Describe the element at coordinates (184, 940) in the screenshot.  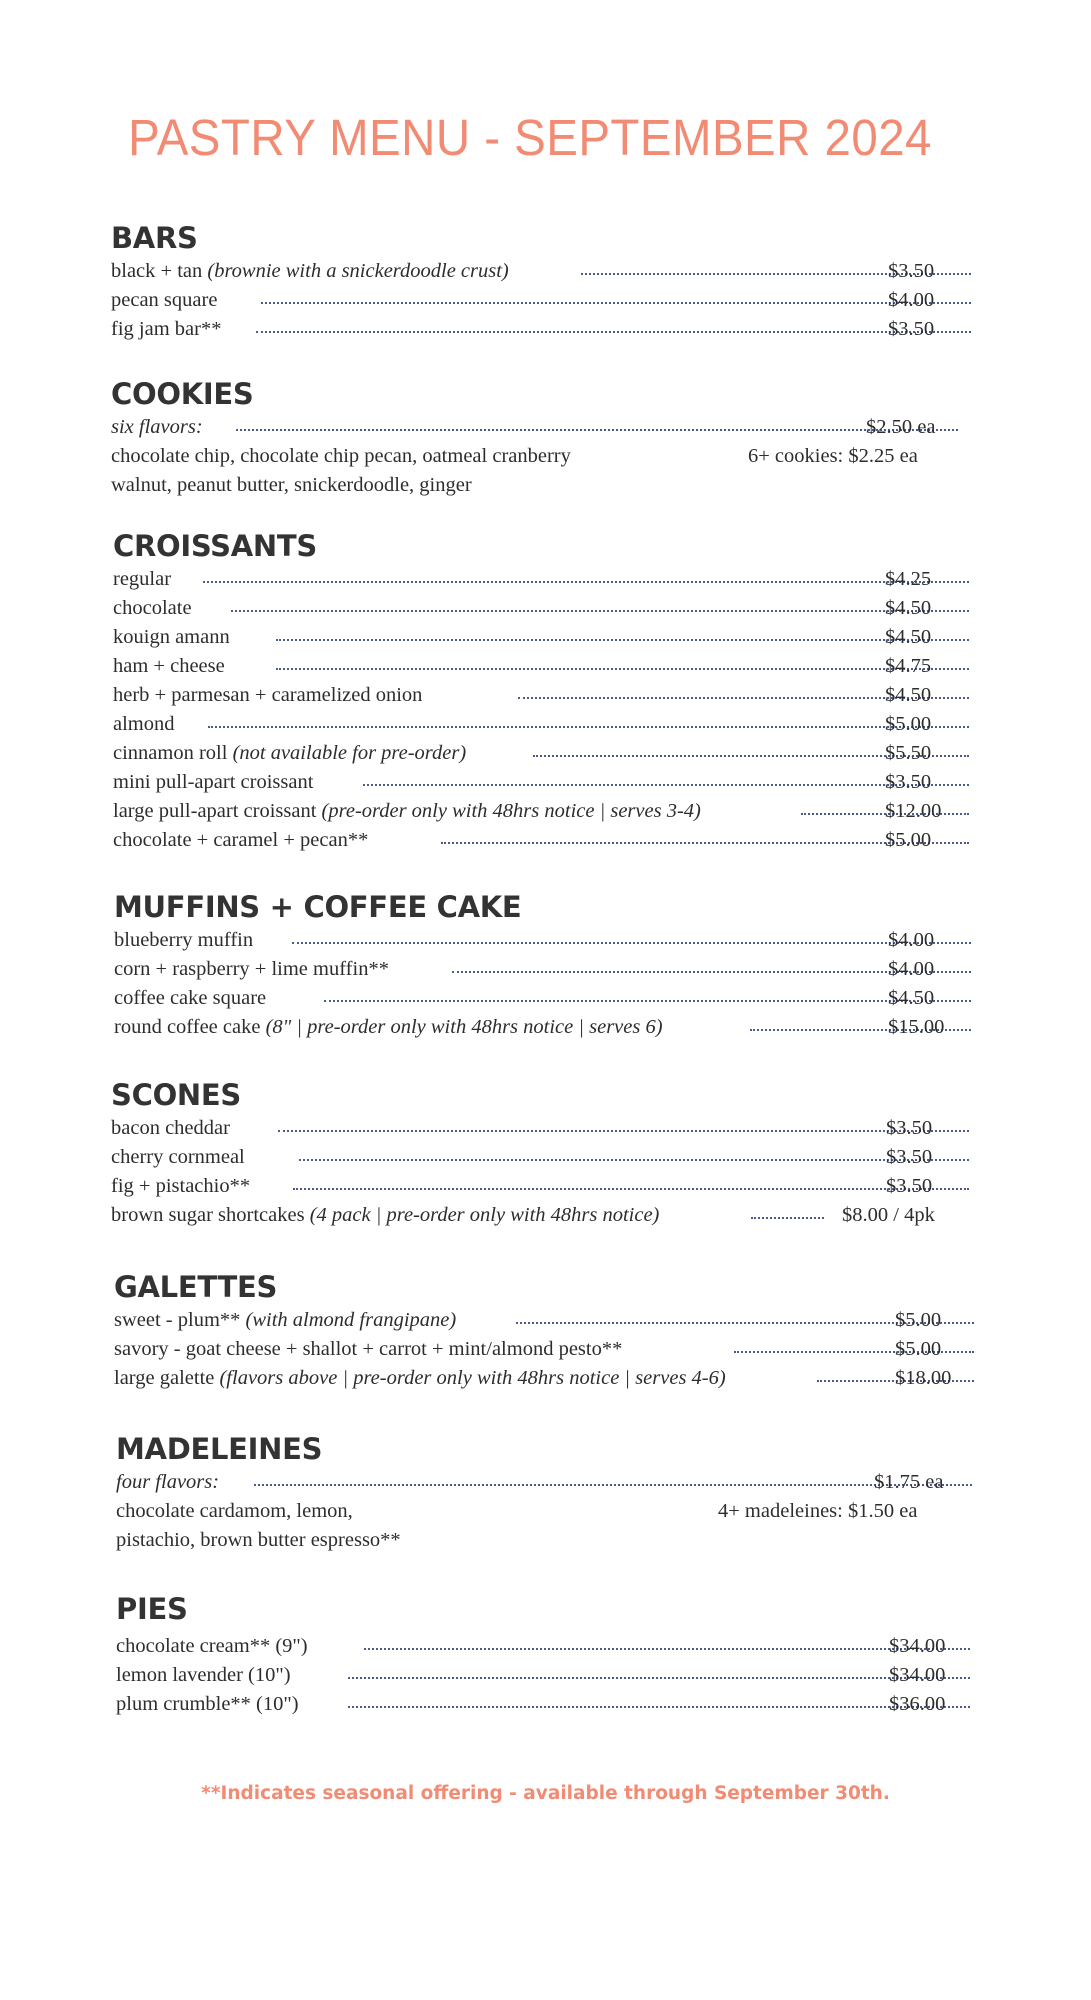
I see `item-name: blueberry muffin` at that location.